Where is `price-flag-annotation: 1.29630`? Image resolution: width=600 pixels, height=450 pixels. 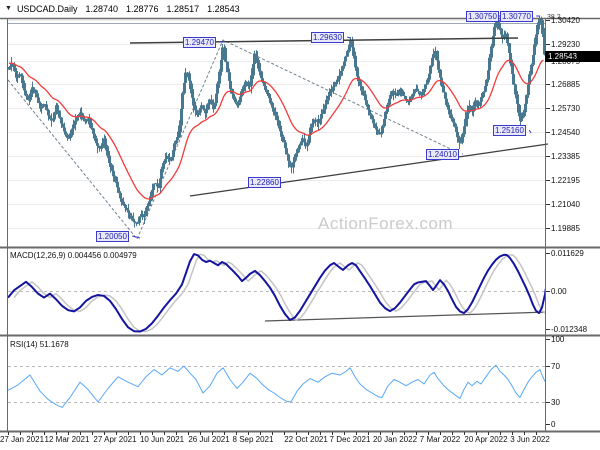
price-flag-annotation: 1.29630 is located at coordinates (327, 37).